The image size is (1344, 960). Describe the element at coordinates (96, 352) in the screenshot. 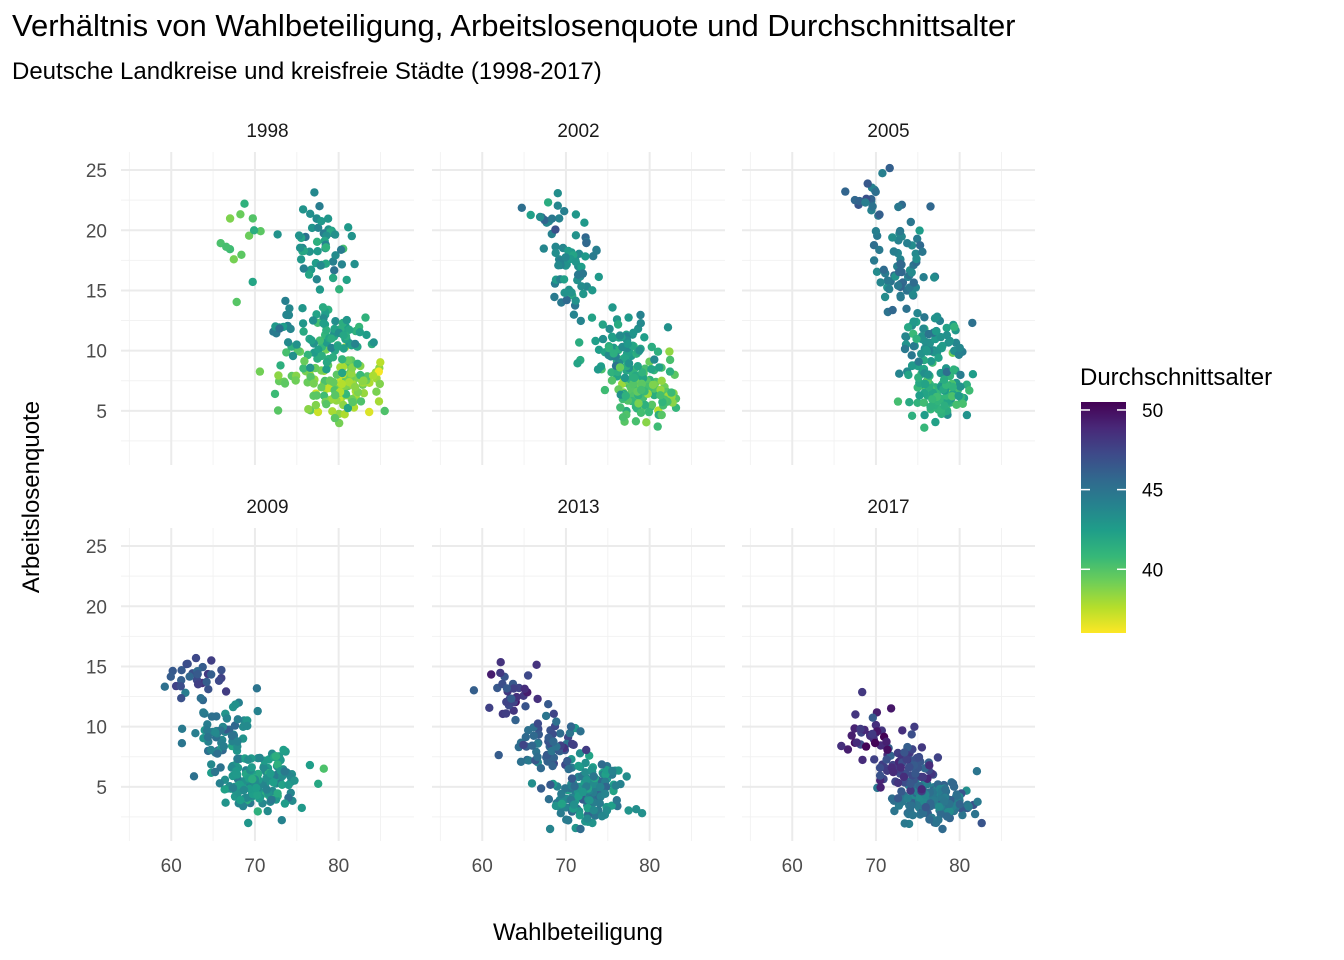

I see `y-tick-label: 10` at that location.